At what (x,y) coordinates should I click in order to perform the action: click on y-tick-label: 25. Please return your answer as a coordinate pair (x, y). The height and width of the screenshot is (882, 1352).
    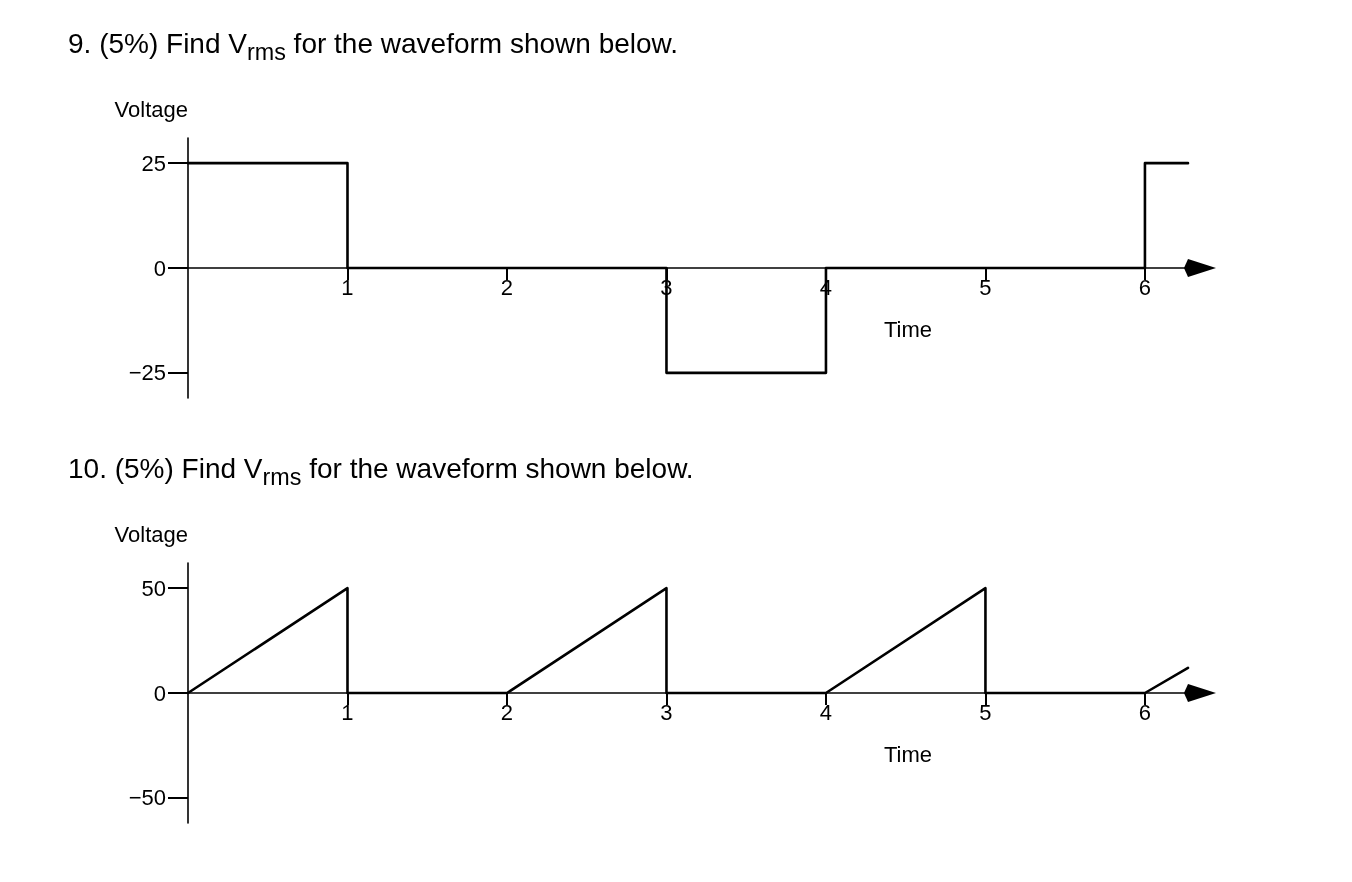
    Looking at the image, I should click on (153, 163).